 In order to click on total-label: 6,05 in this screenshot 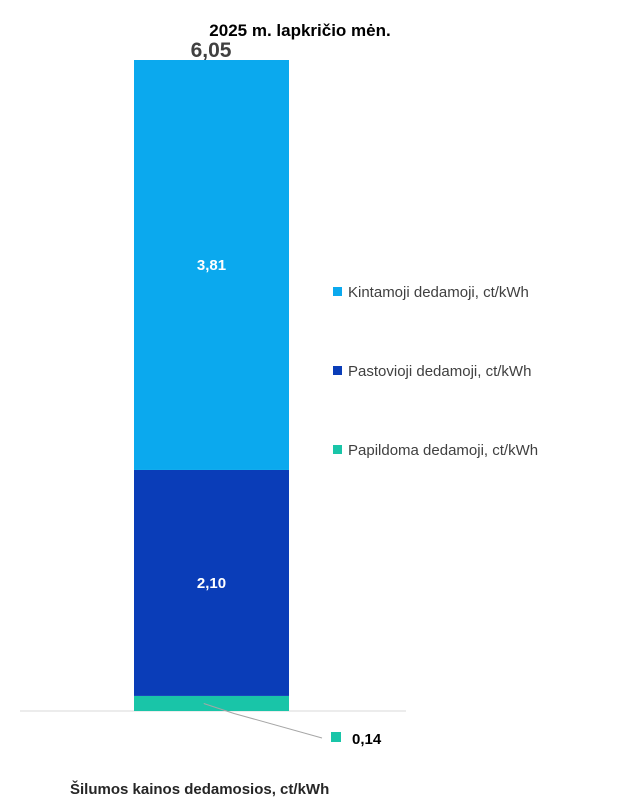, I will do `click(211, 50)`.